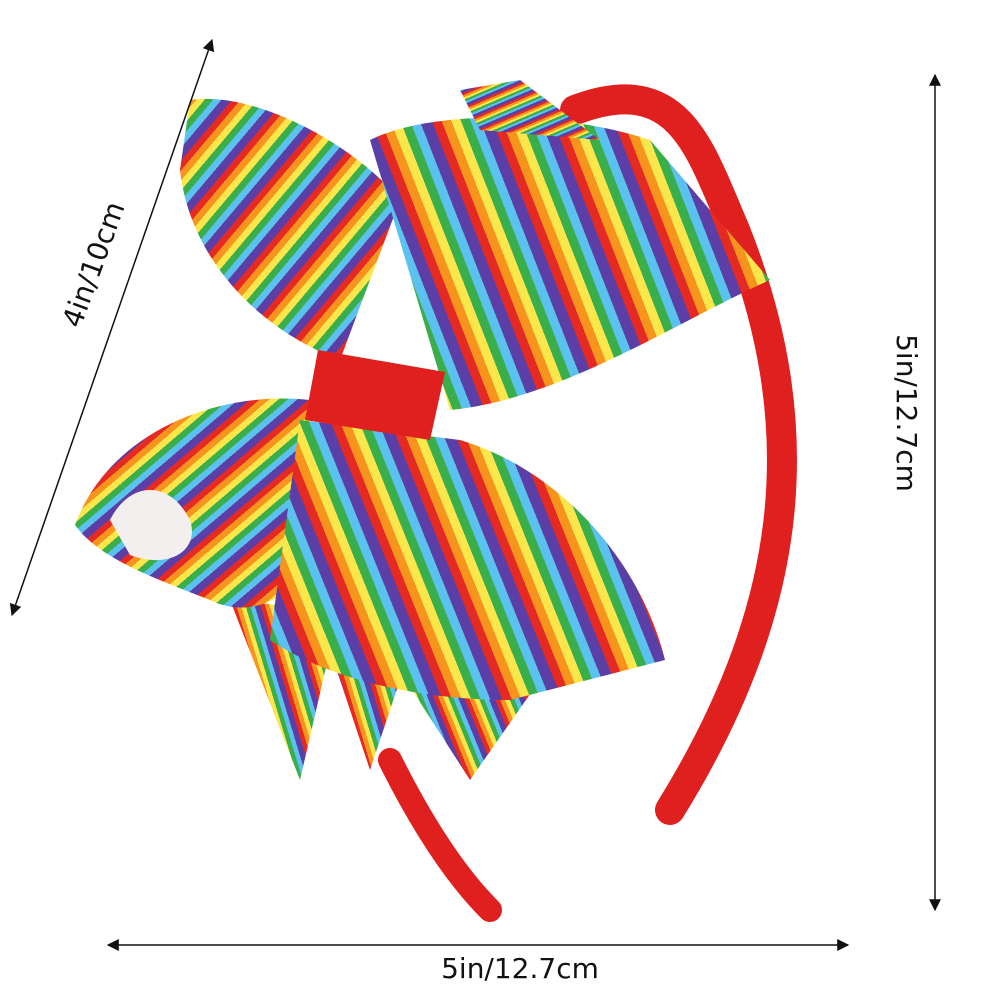  What do you see at coordinates (375, 395) in the screenshot?
I see `bow-knot` at bounding box center [375, 395].